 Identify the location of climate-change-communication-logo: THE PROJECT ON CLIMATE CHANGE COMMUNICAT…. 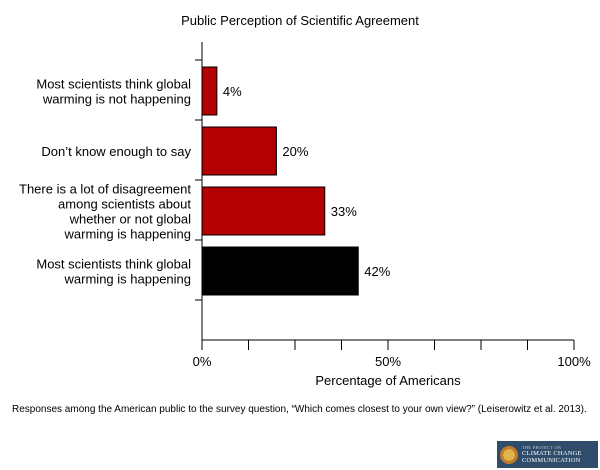
(547, 454).